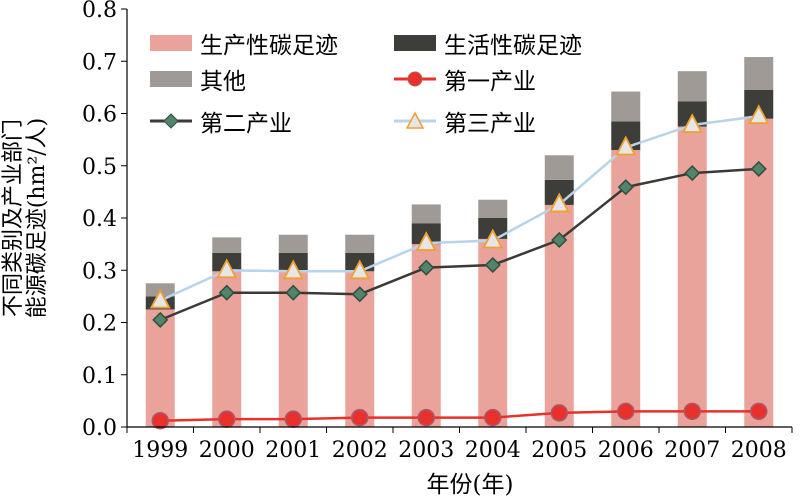  Describe the element at coordinates (559, 450) in the screenshot. I see `x-tick-label: 2005` at that location.